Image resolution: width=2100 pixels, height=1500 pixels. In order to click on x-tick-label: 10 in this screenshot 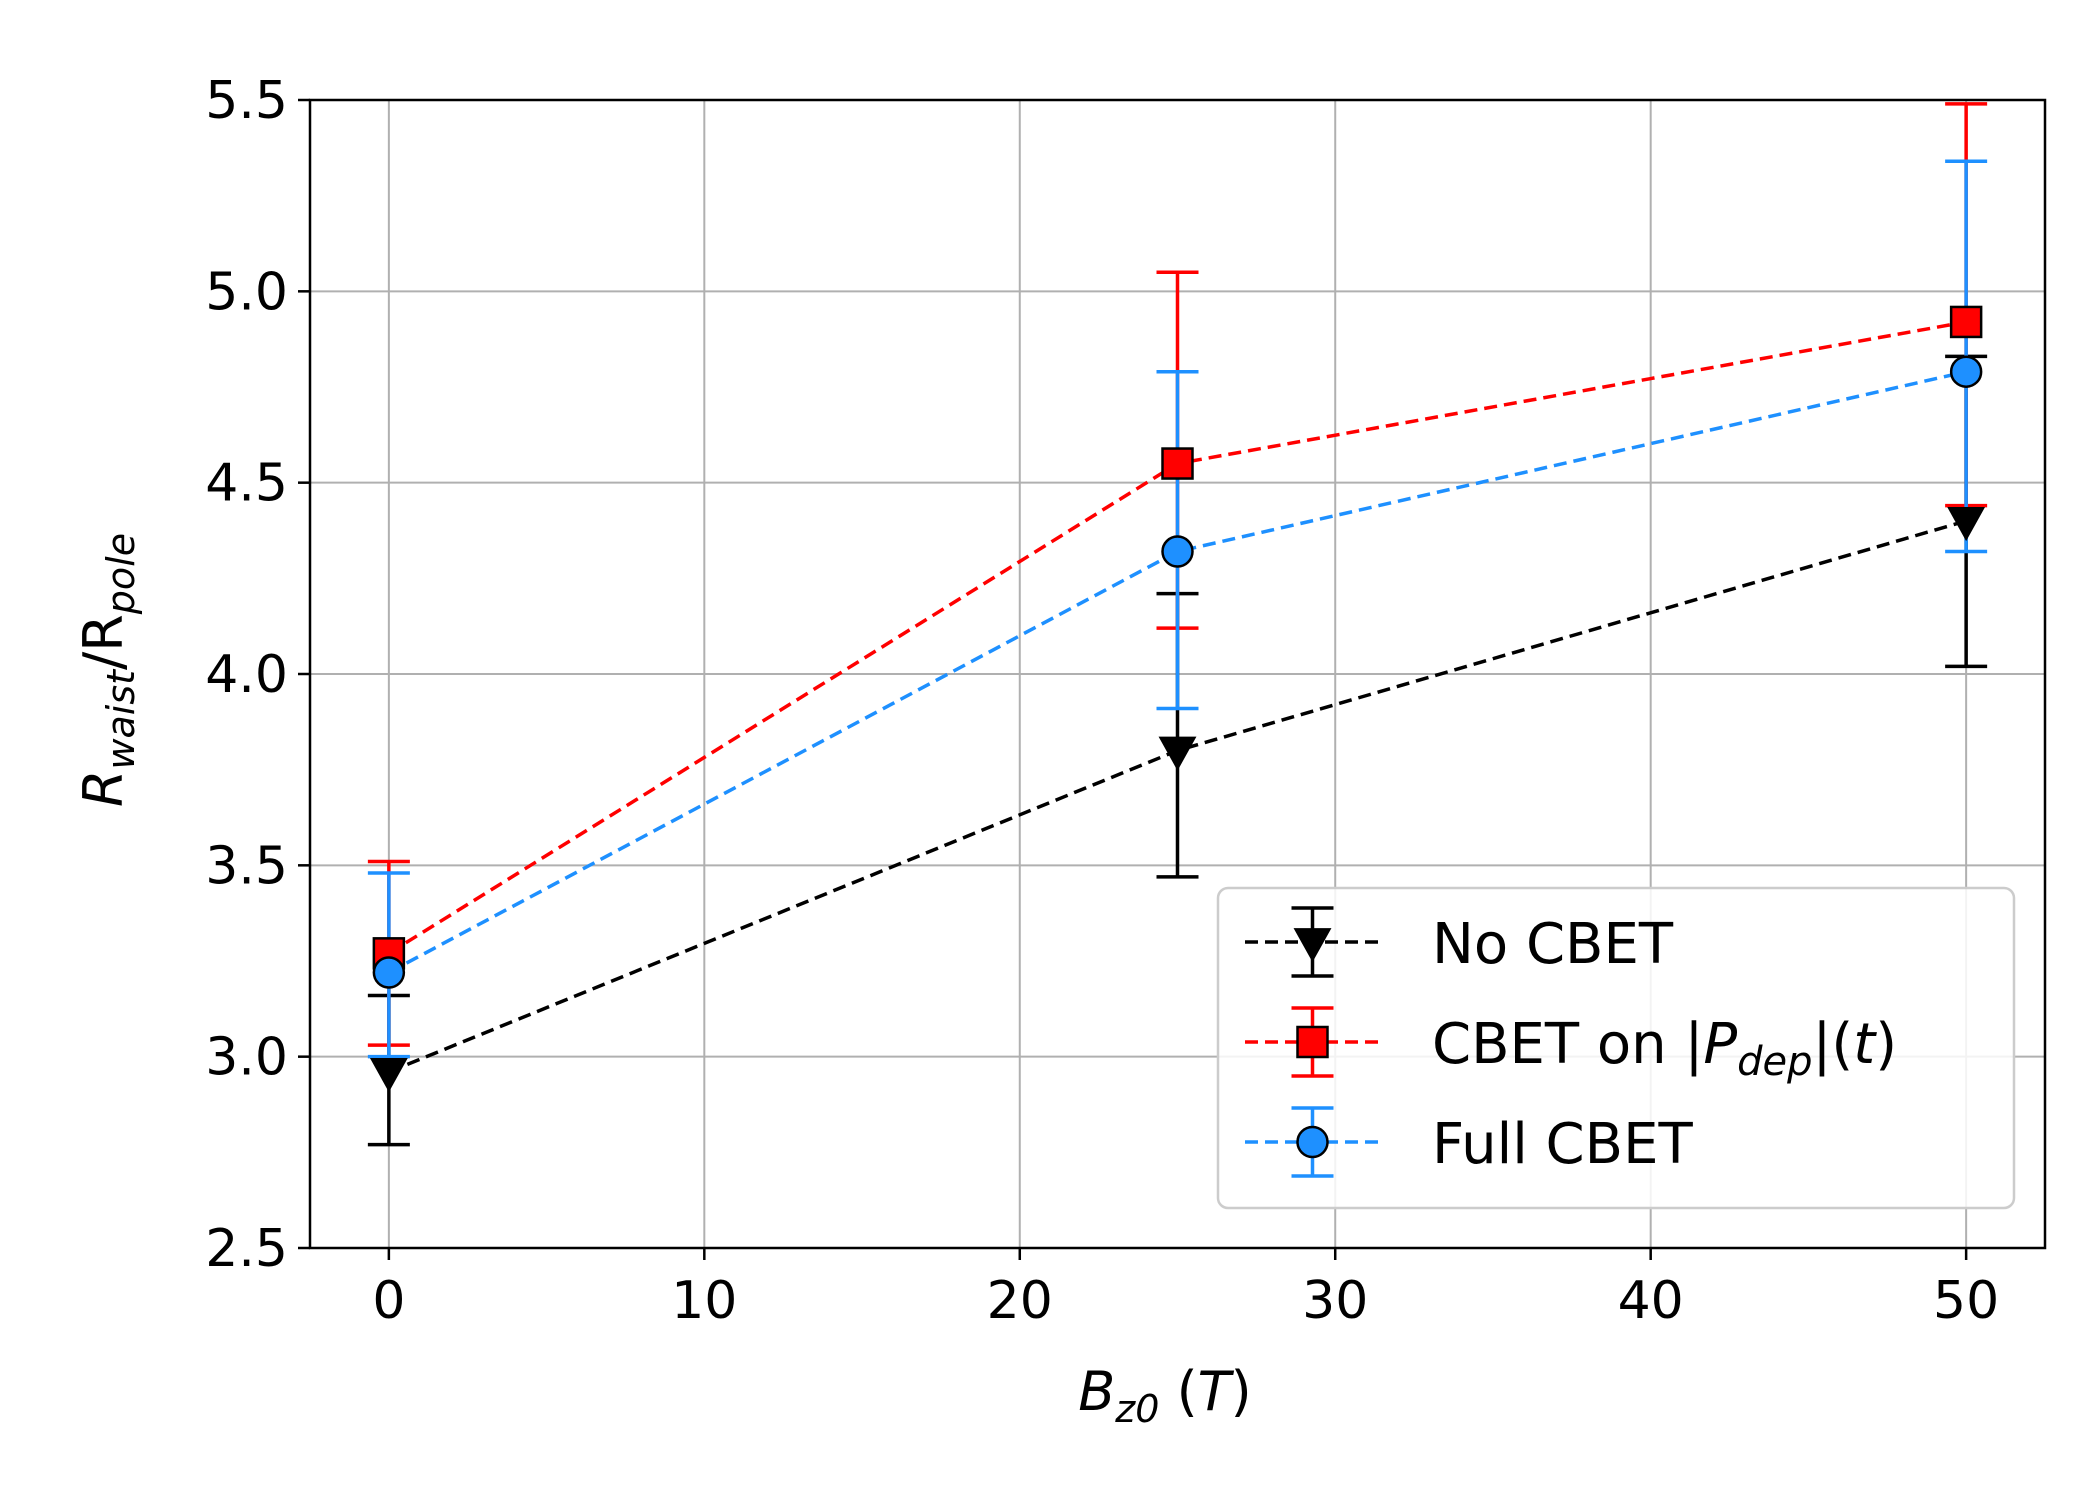, I will do `click(704, 1301)`.